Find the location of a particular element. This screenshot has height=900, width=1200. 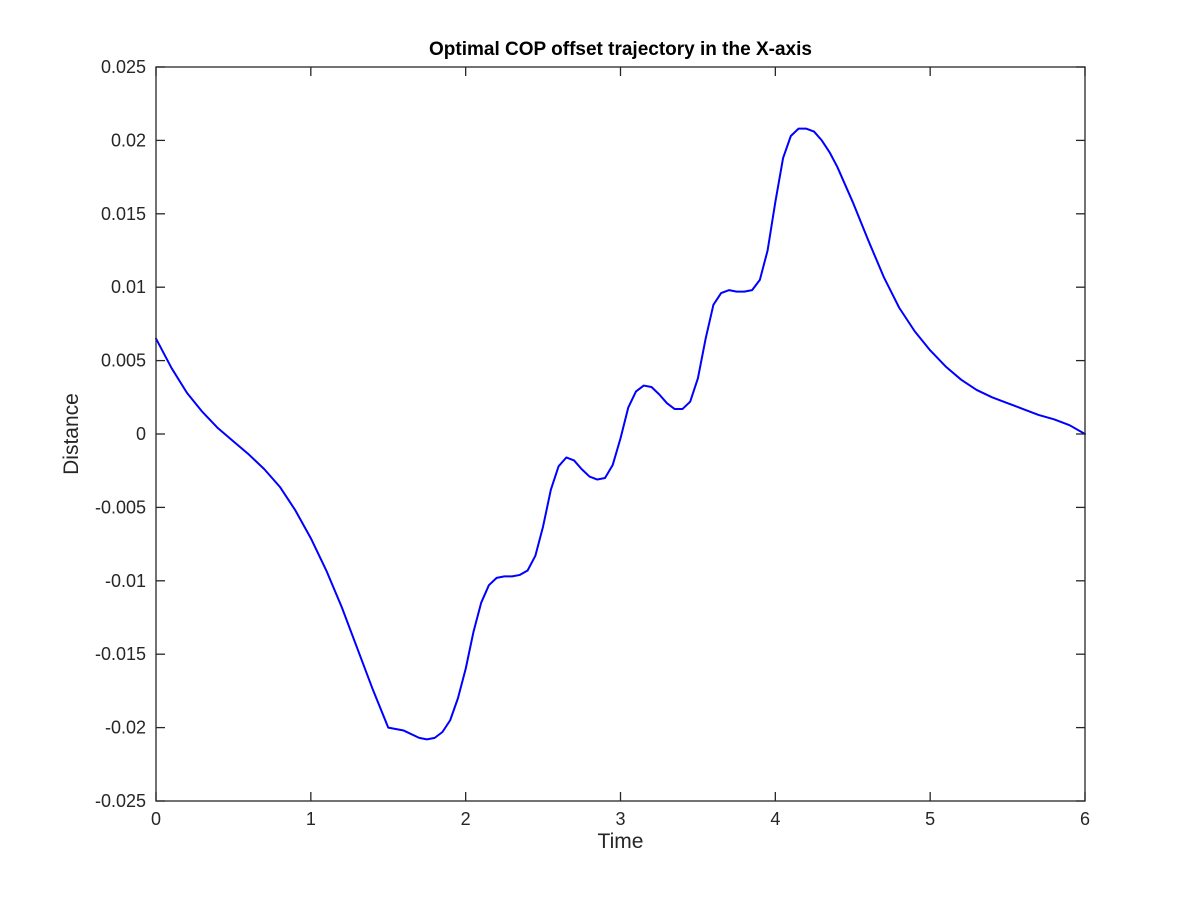

x-tick-label: 5 is located at coordinates (930, 819).